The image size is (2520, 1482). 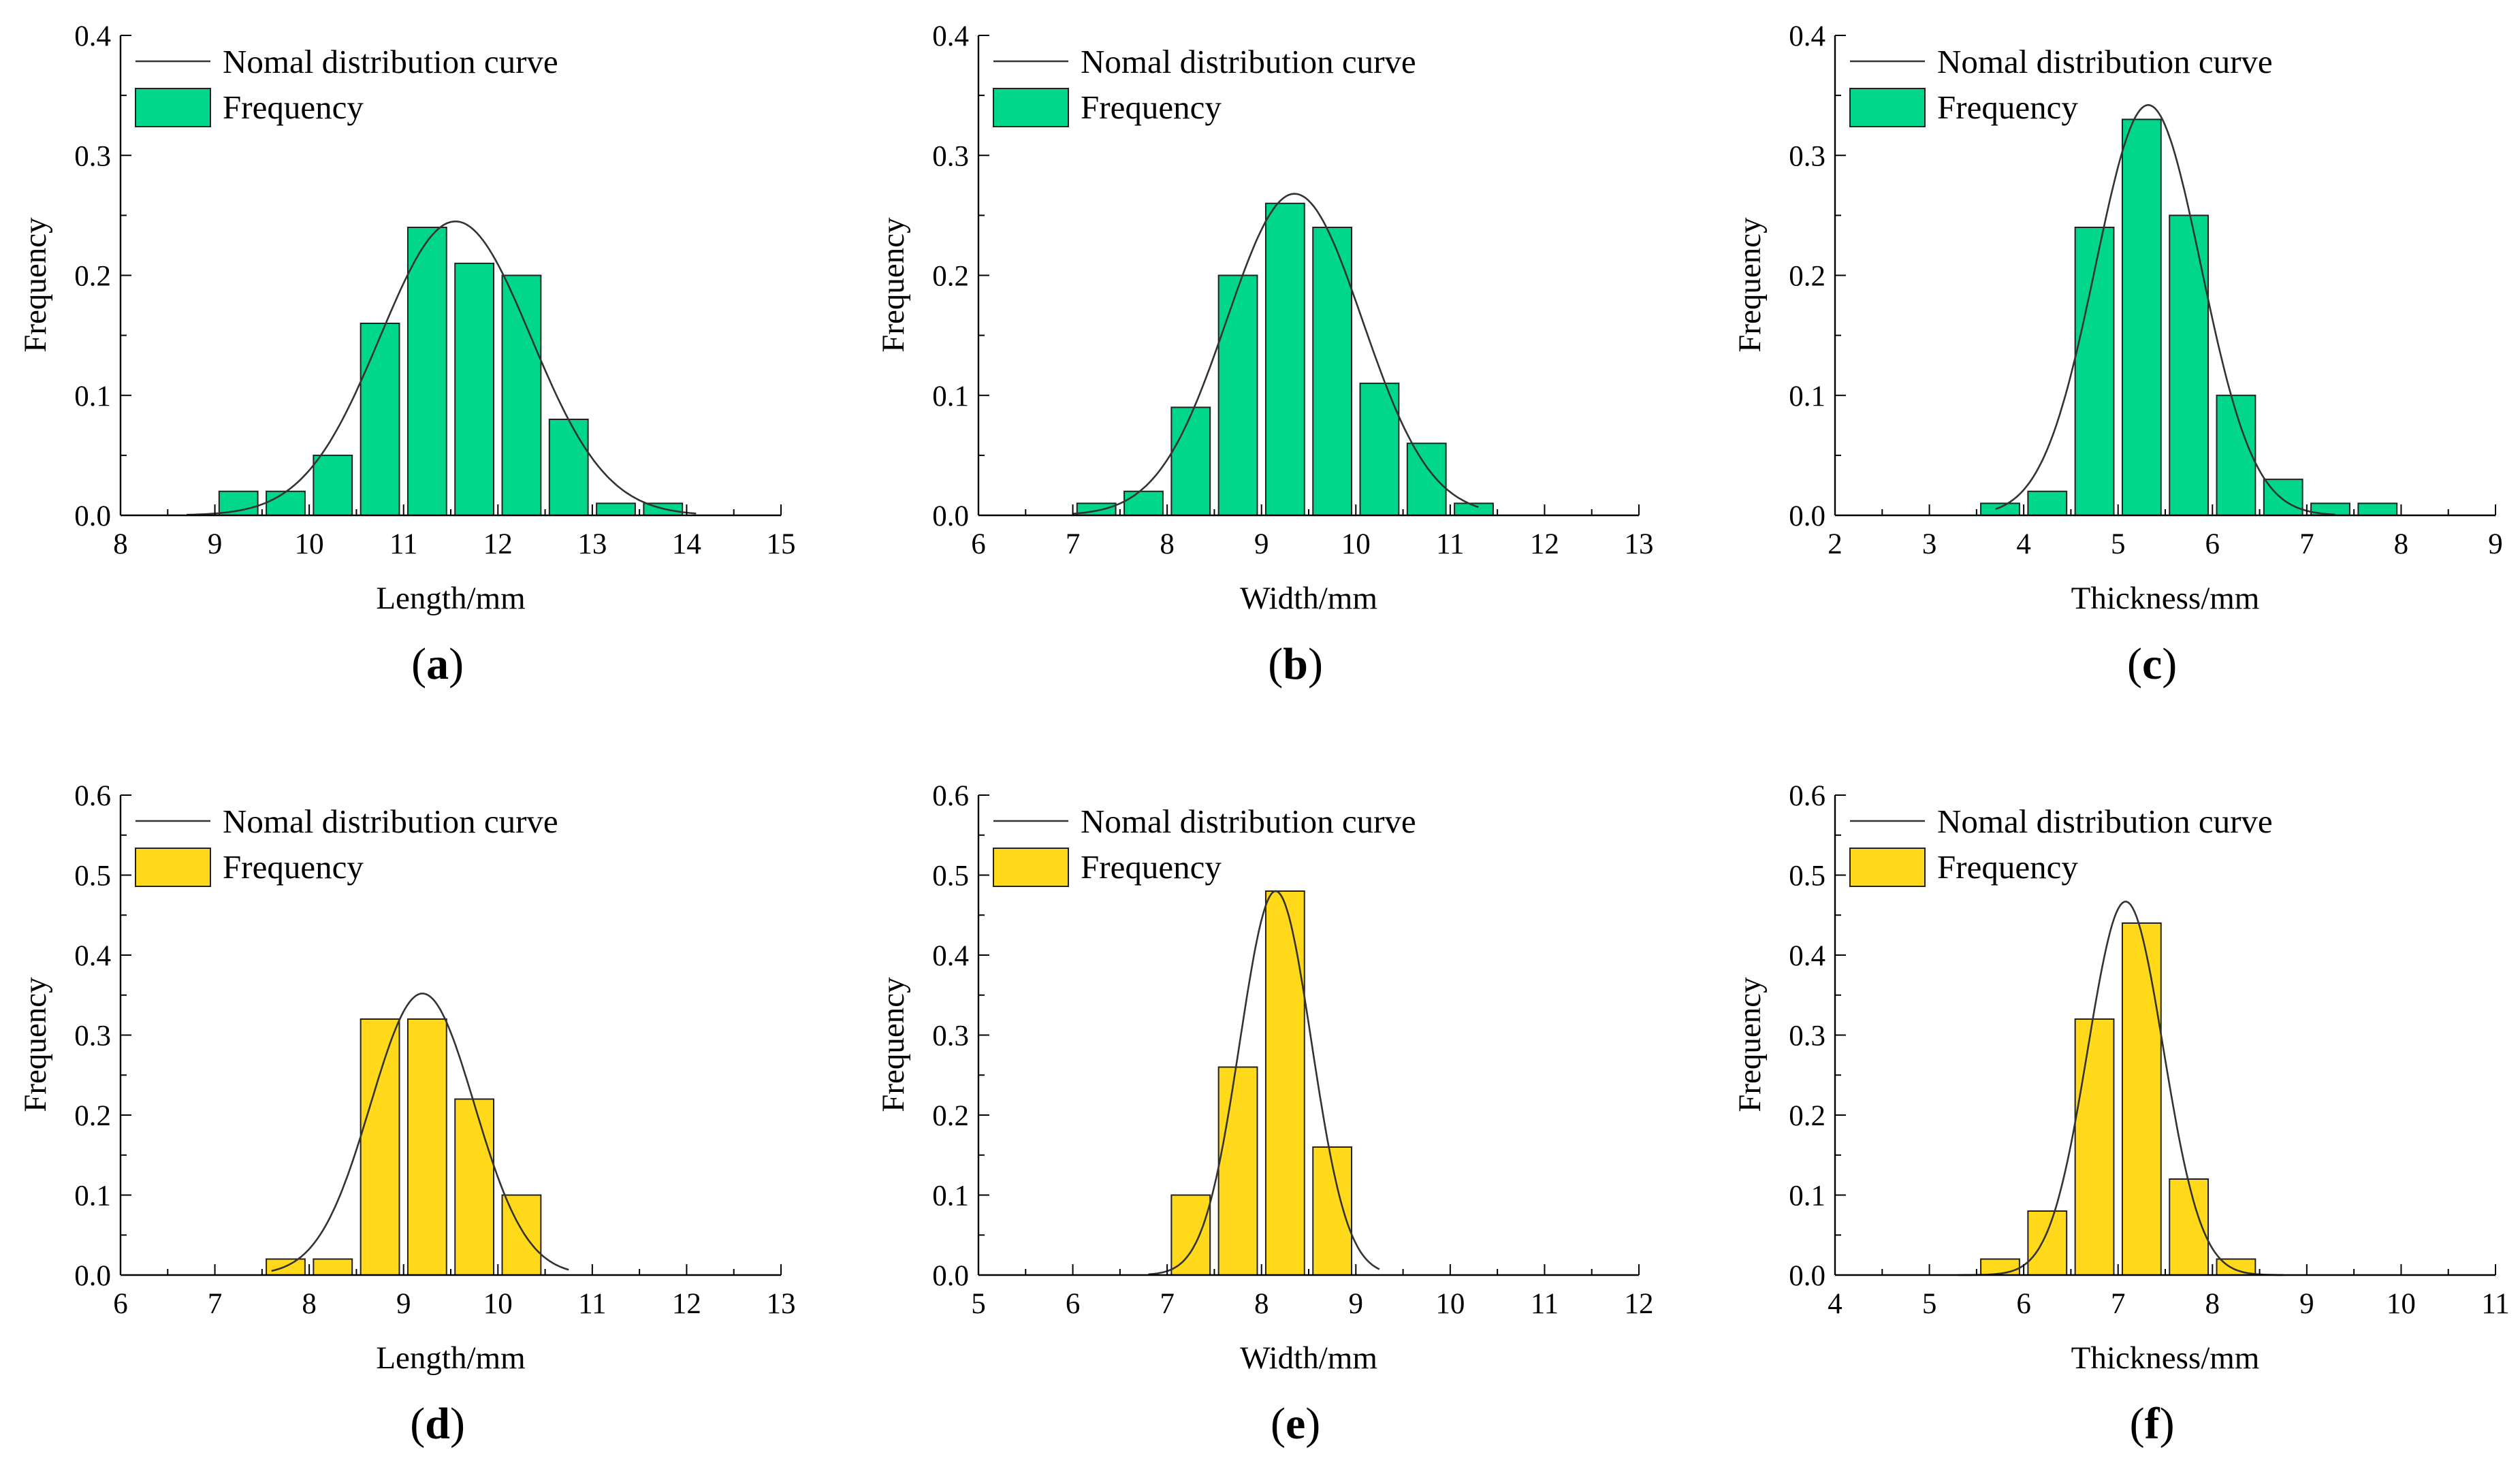 What do you see at coordinates (2401, 1304) in the screenshot?
I see `x-tick-label: 10` at bounding box center [2401, 1304].